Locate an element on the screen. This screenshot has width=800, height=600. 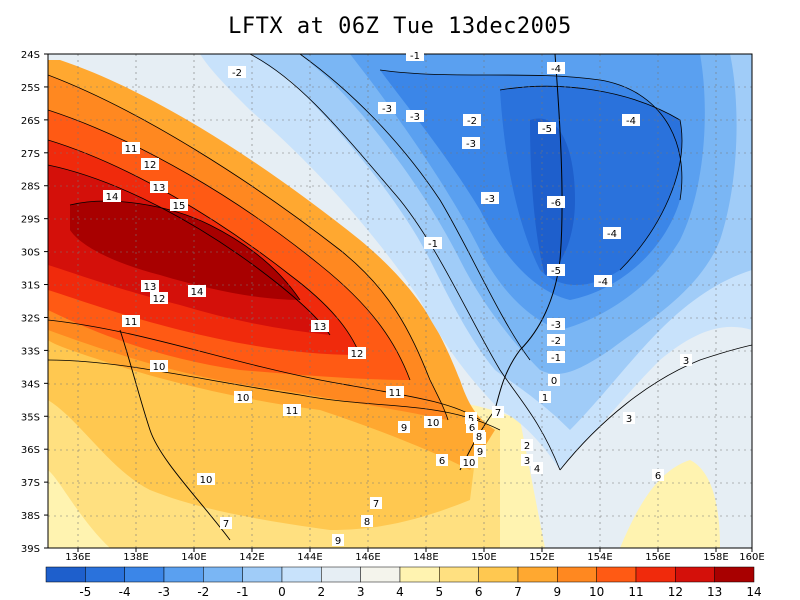
lon-tick-label: 148E is located at coordinates (425, 557).